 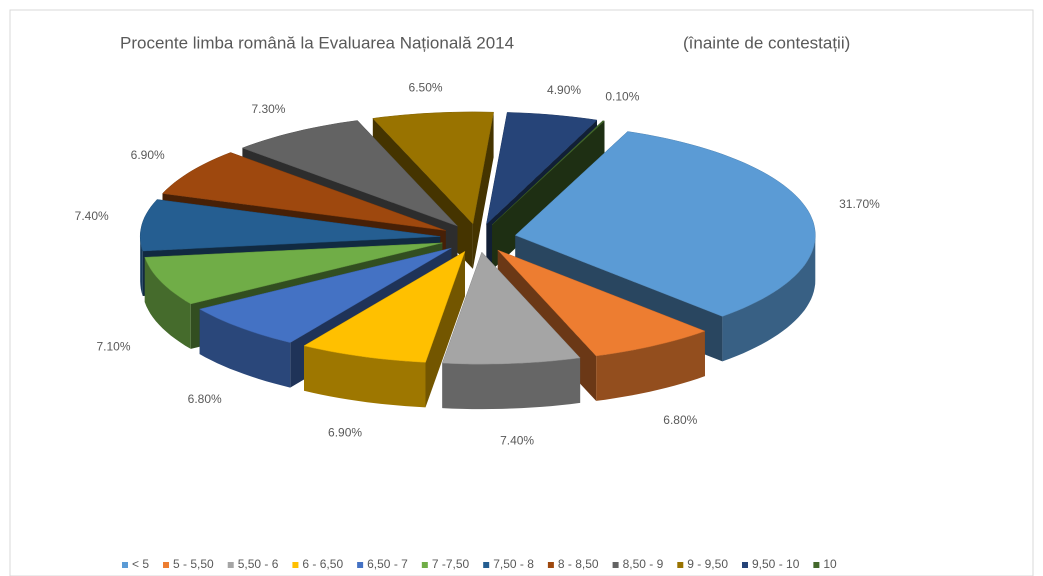 I want to click on legend-label: 9,50 - 10, so click(x=776, y=564).